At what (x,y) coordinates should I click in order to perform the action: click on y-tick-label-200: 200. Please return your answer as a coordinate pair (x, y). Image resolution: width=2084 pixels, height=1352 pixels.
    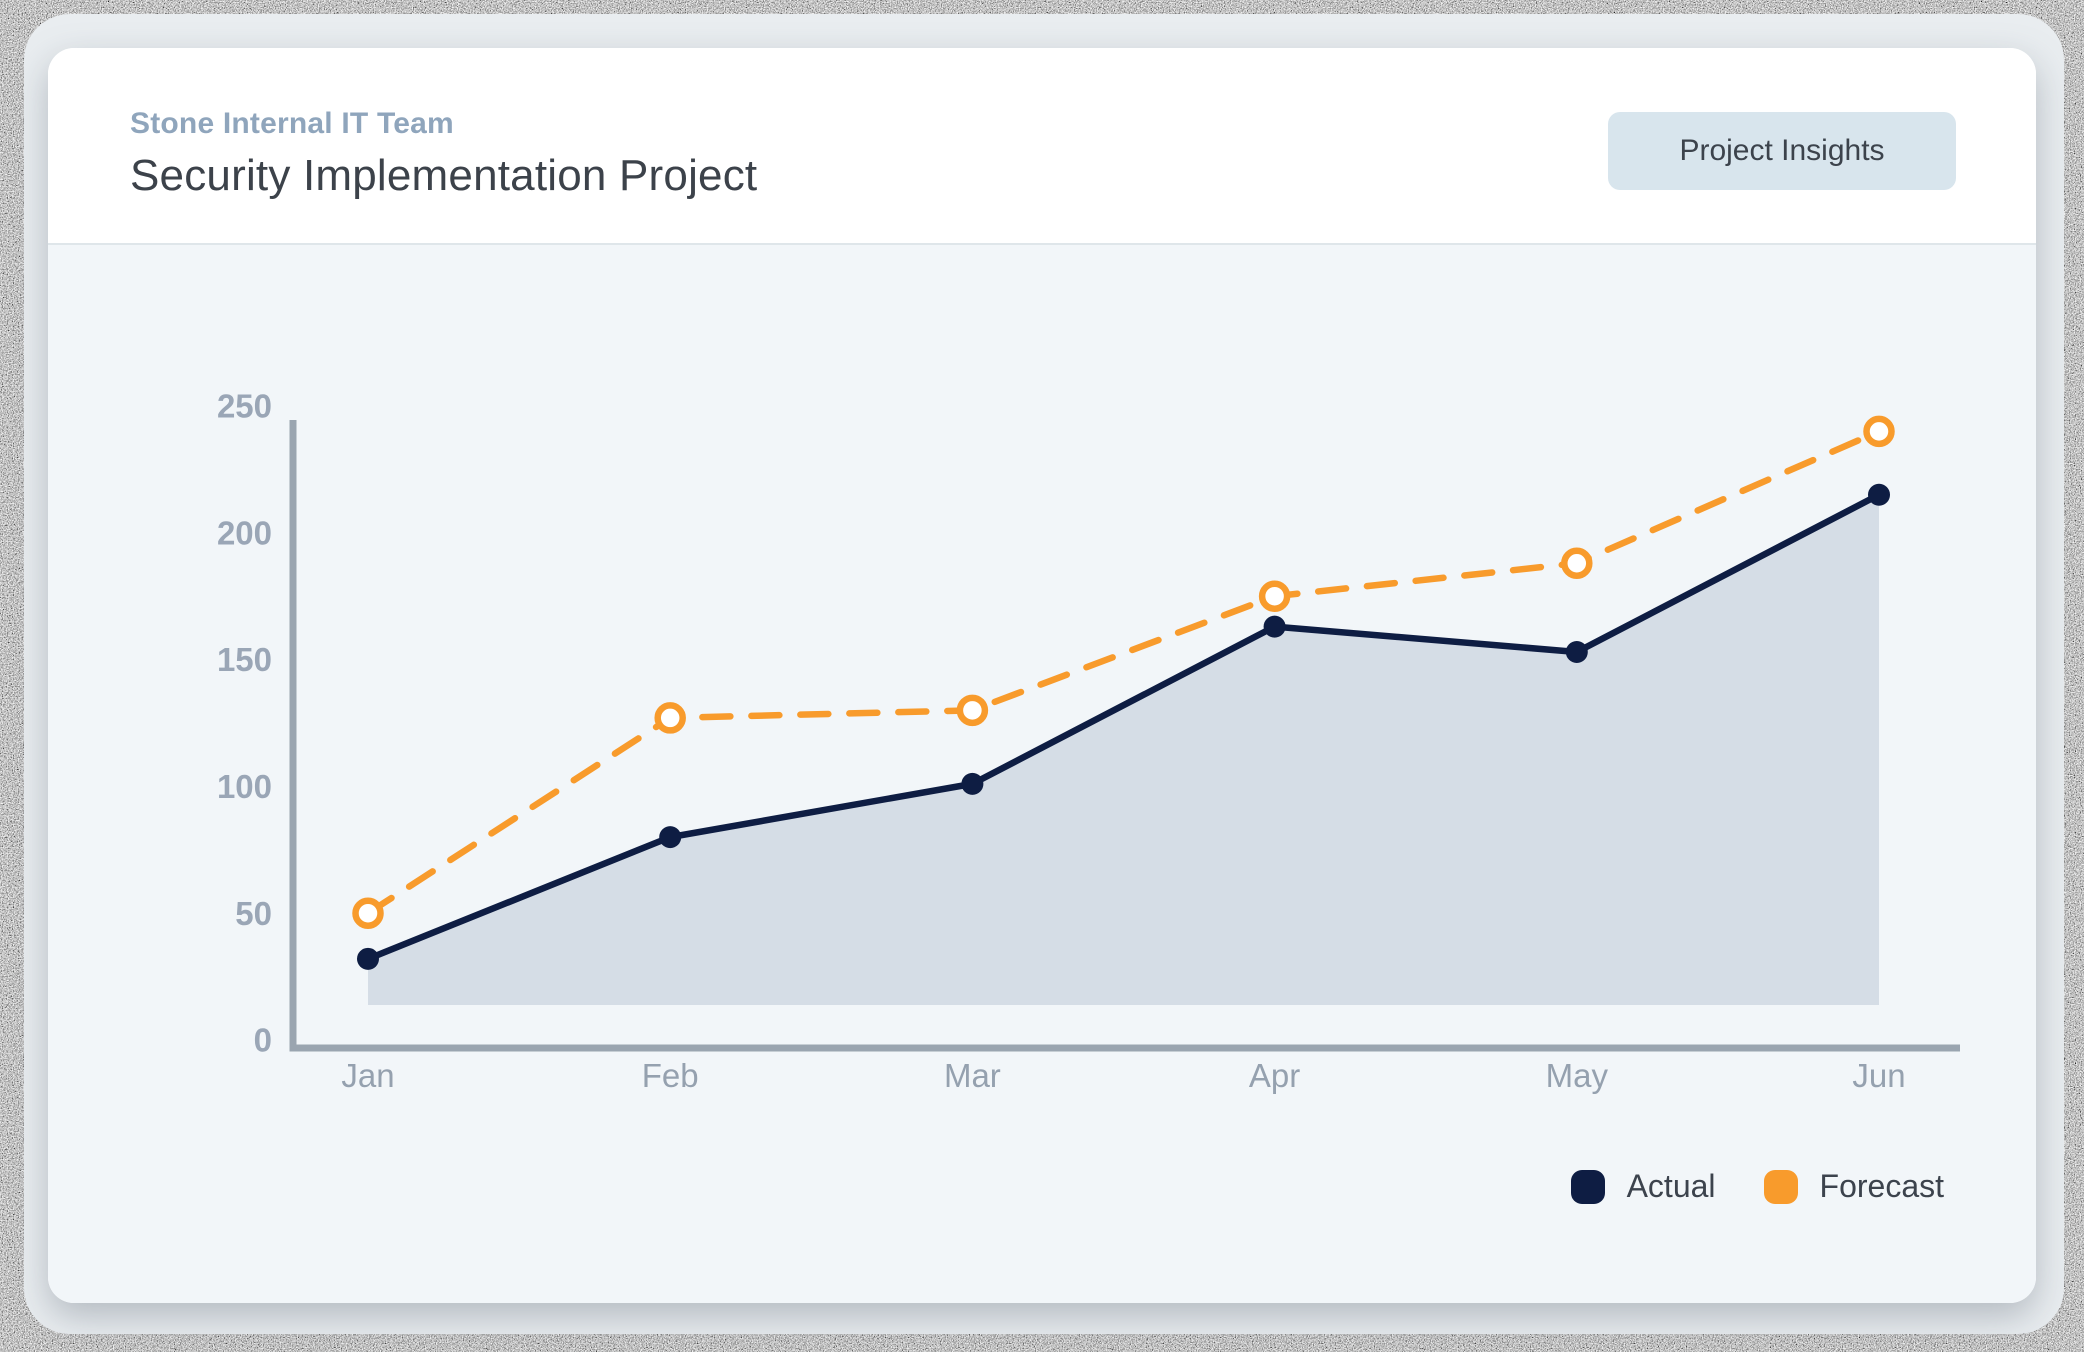
    Looking at the image, I should click on (244, 532).